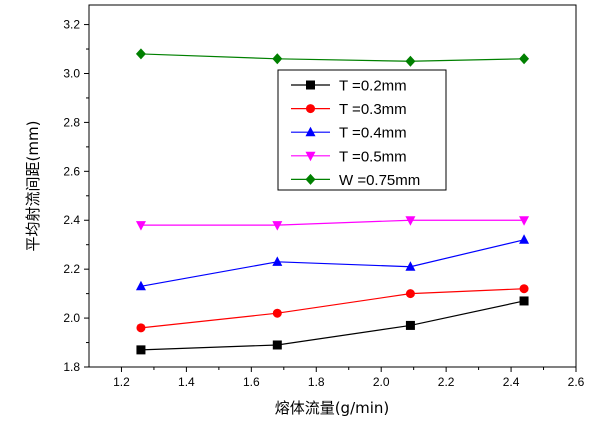  What do you see at coordinates (71, 269) in the screenshot?
I see `y-tick-label: 2.2` at bounding box center [71, 269].